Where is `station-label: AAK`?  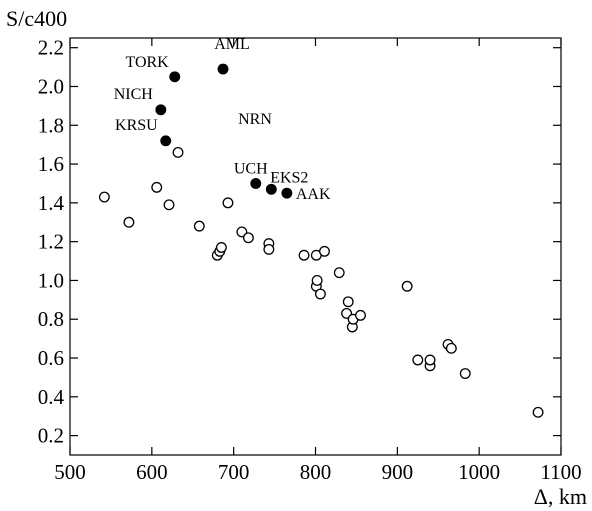
station-label: AAK is located at coordinates (313, 194).